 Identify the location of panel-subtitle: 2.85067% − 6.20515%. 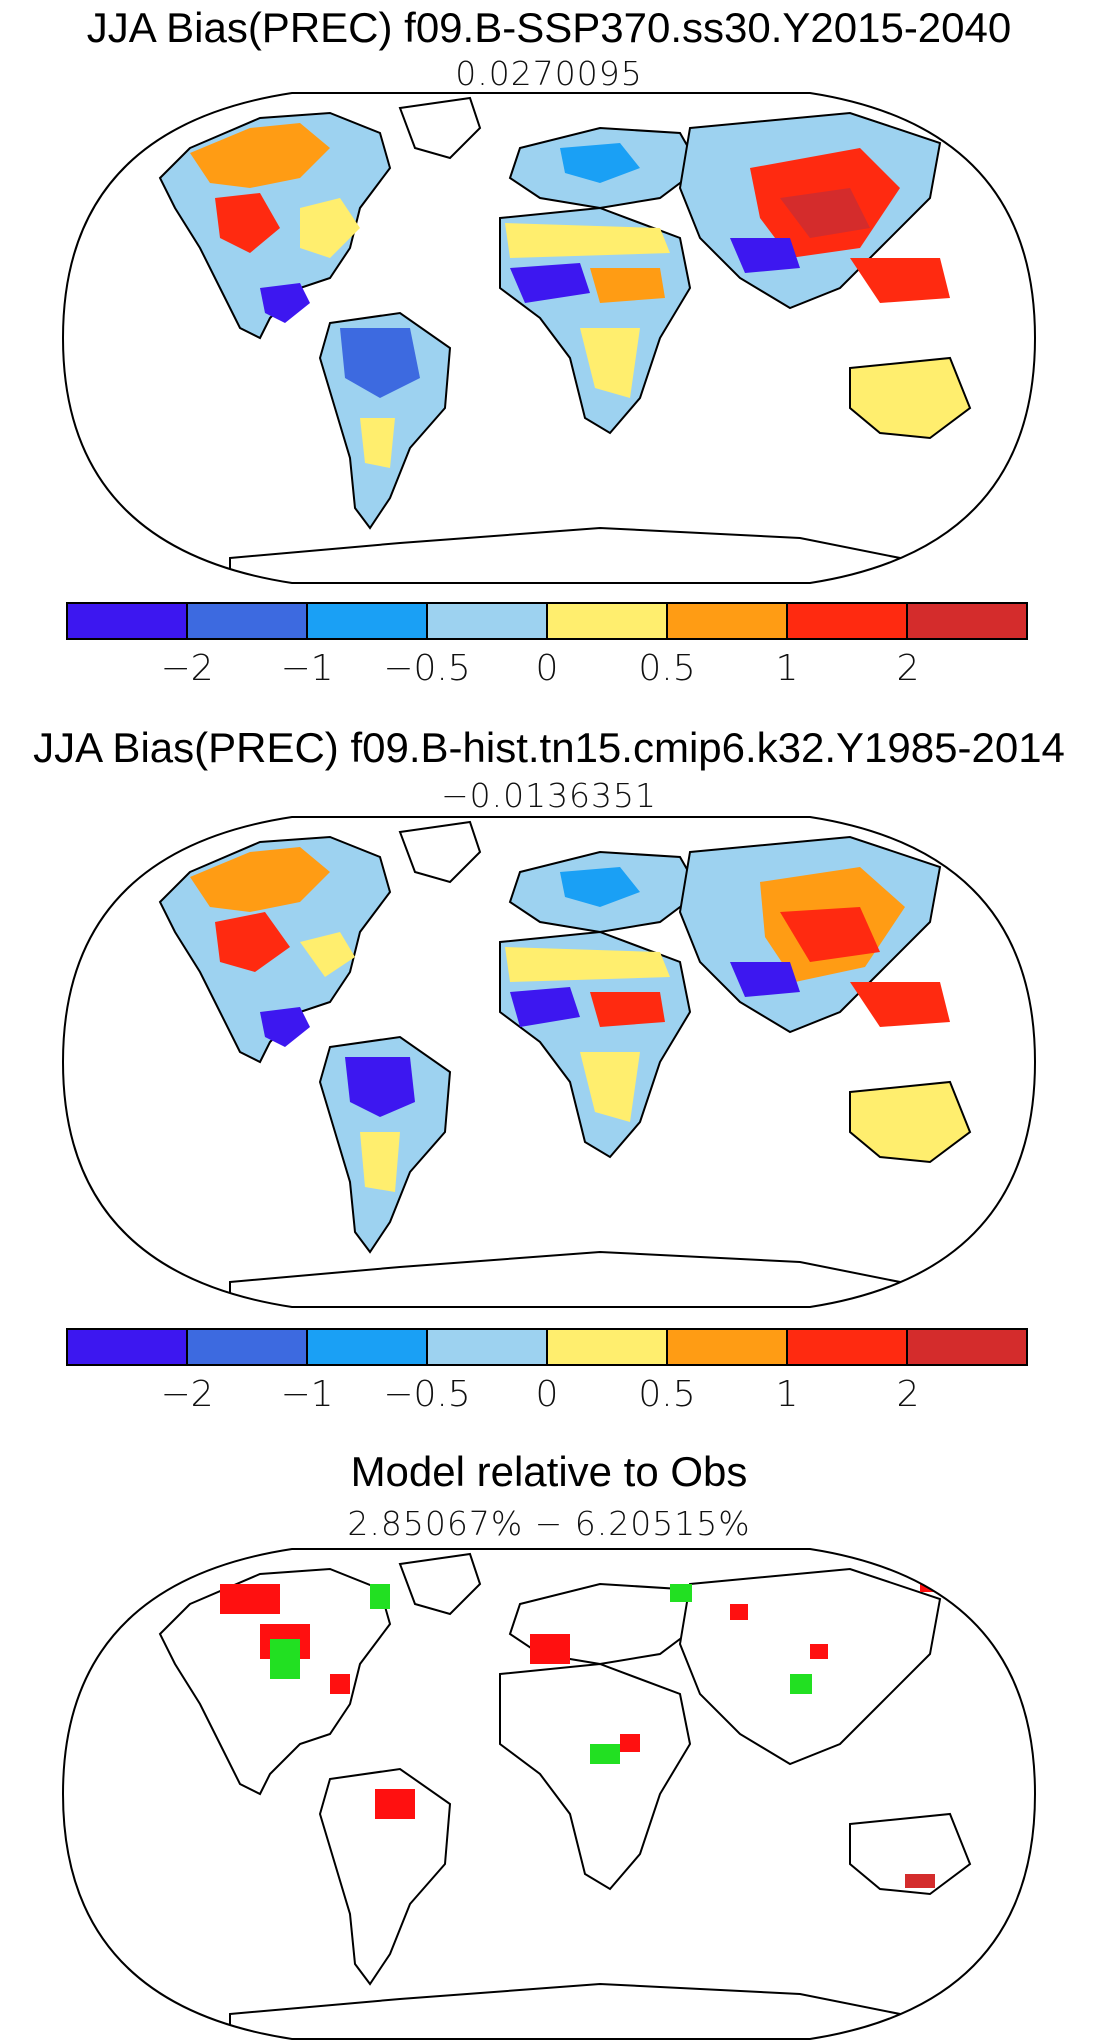
(549, 1523).